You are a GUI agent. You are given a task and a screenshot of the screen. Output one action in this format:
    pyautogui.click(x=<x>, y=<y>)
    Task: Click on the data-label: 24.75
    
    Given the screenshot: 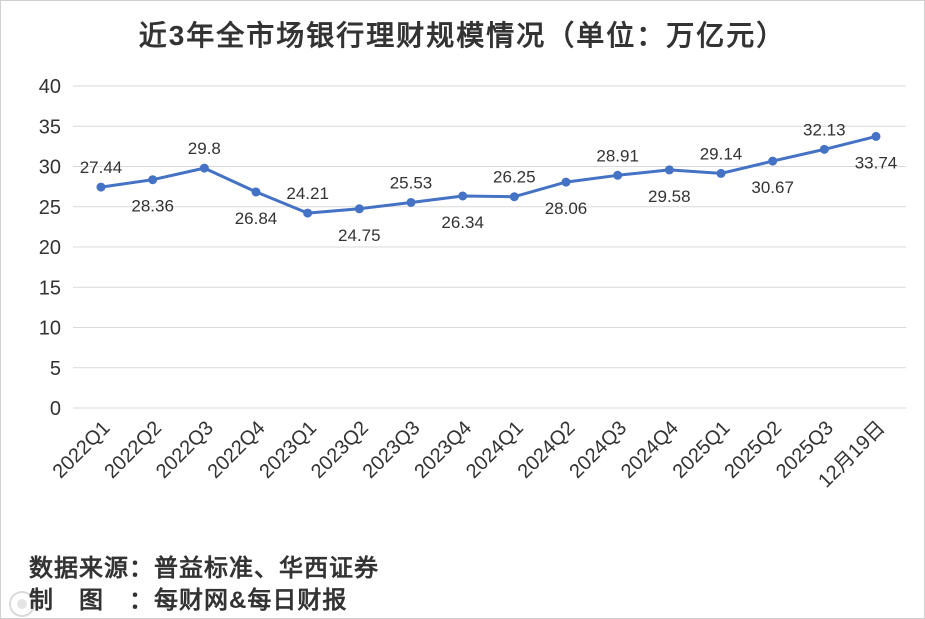 What is the action you would take?
    pyautogui.click(x=359, y=235)
    